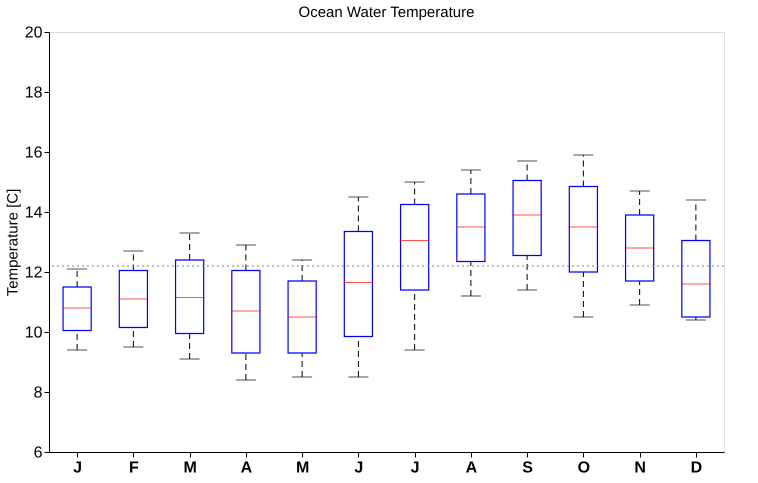  What do you see at coordinates (13, 242) in the screenshot?
I see `y-axis-title: Temperature [C]` at bounding box center [13, 242].